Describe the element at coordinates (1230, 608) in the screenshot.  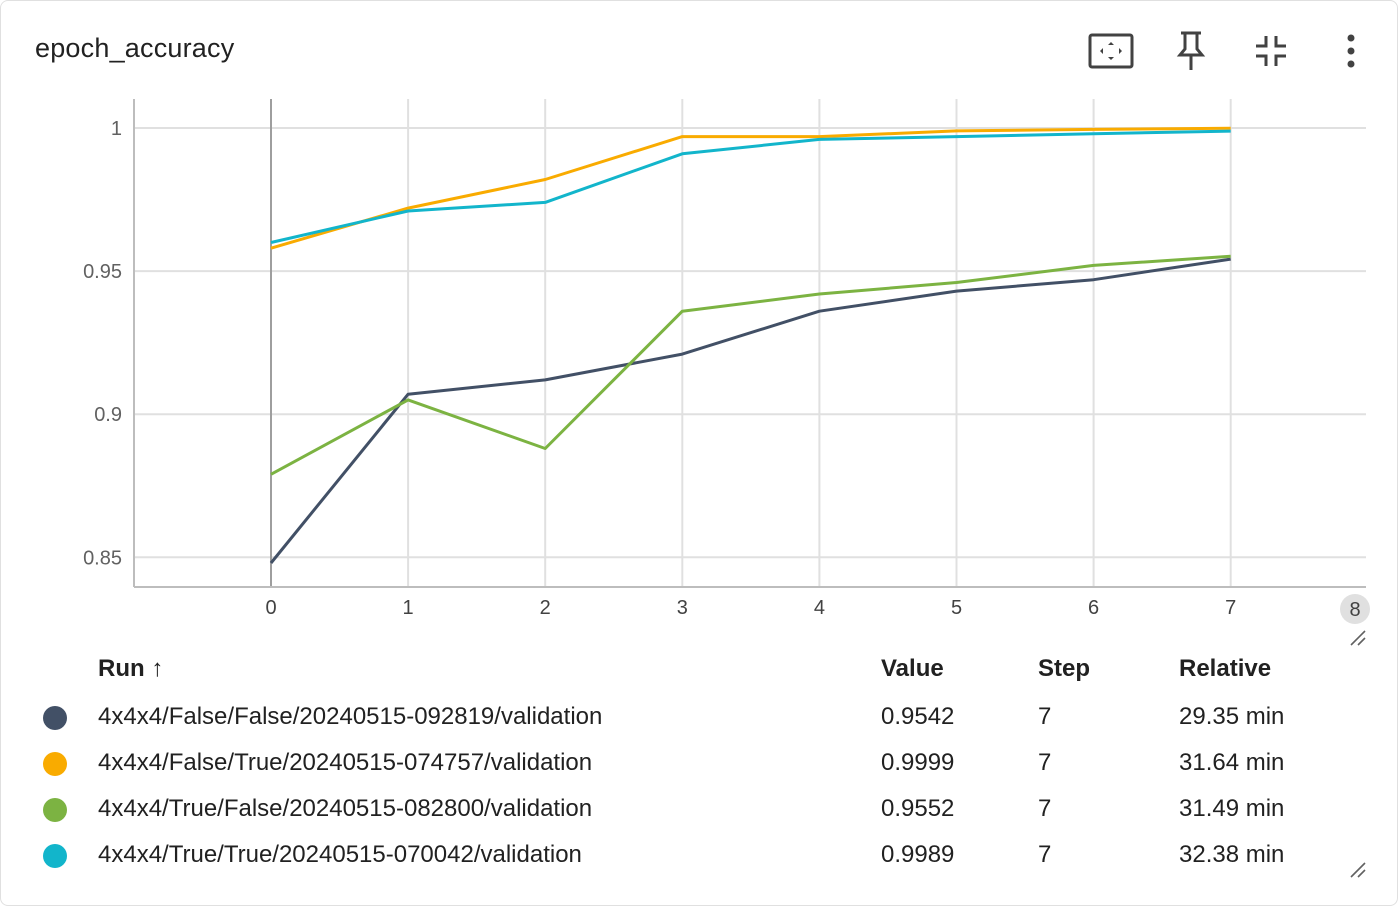
I see `x-tick-label: 7` at that location.